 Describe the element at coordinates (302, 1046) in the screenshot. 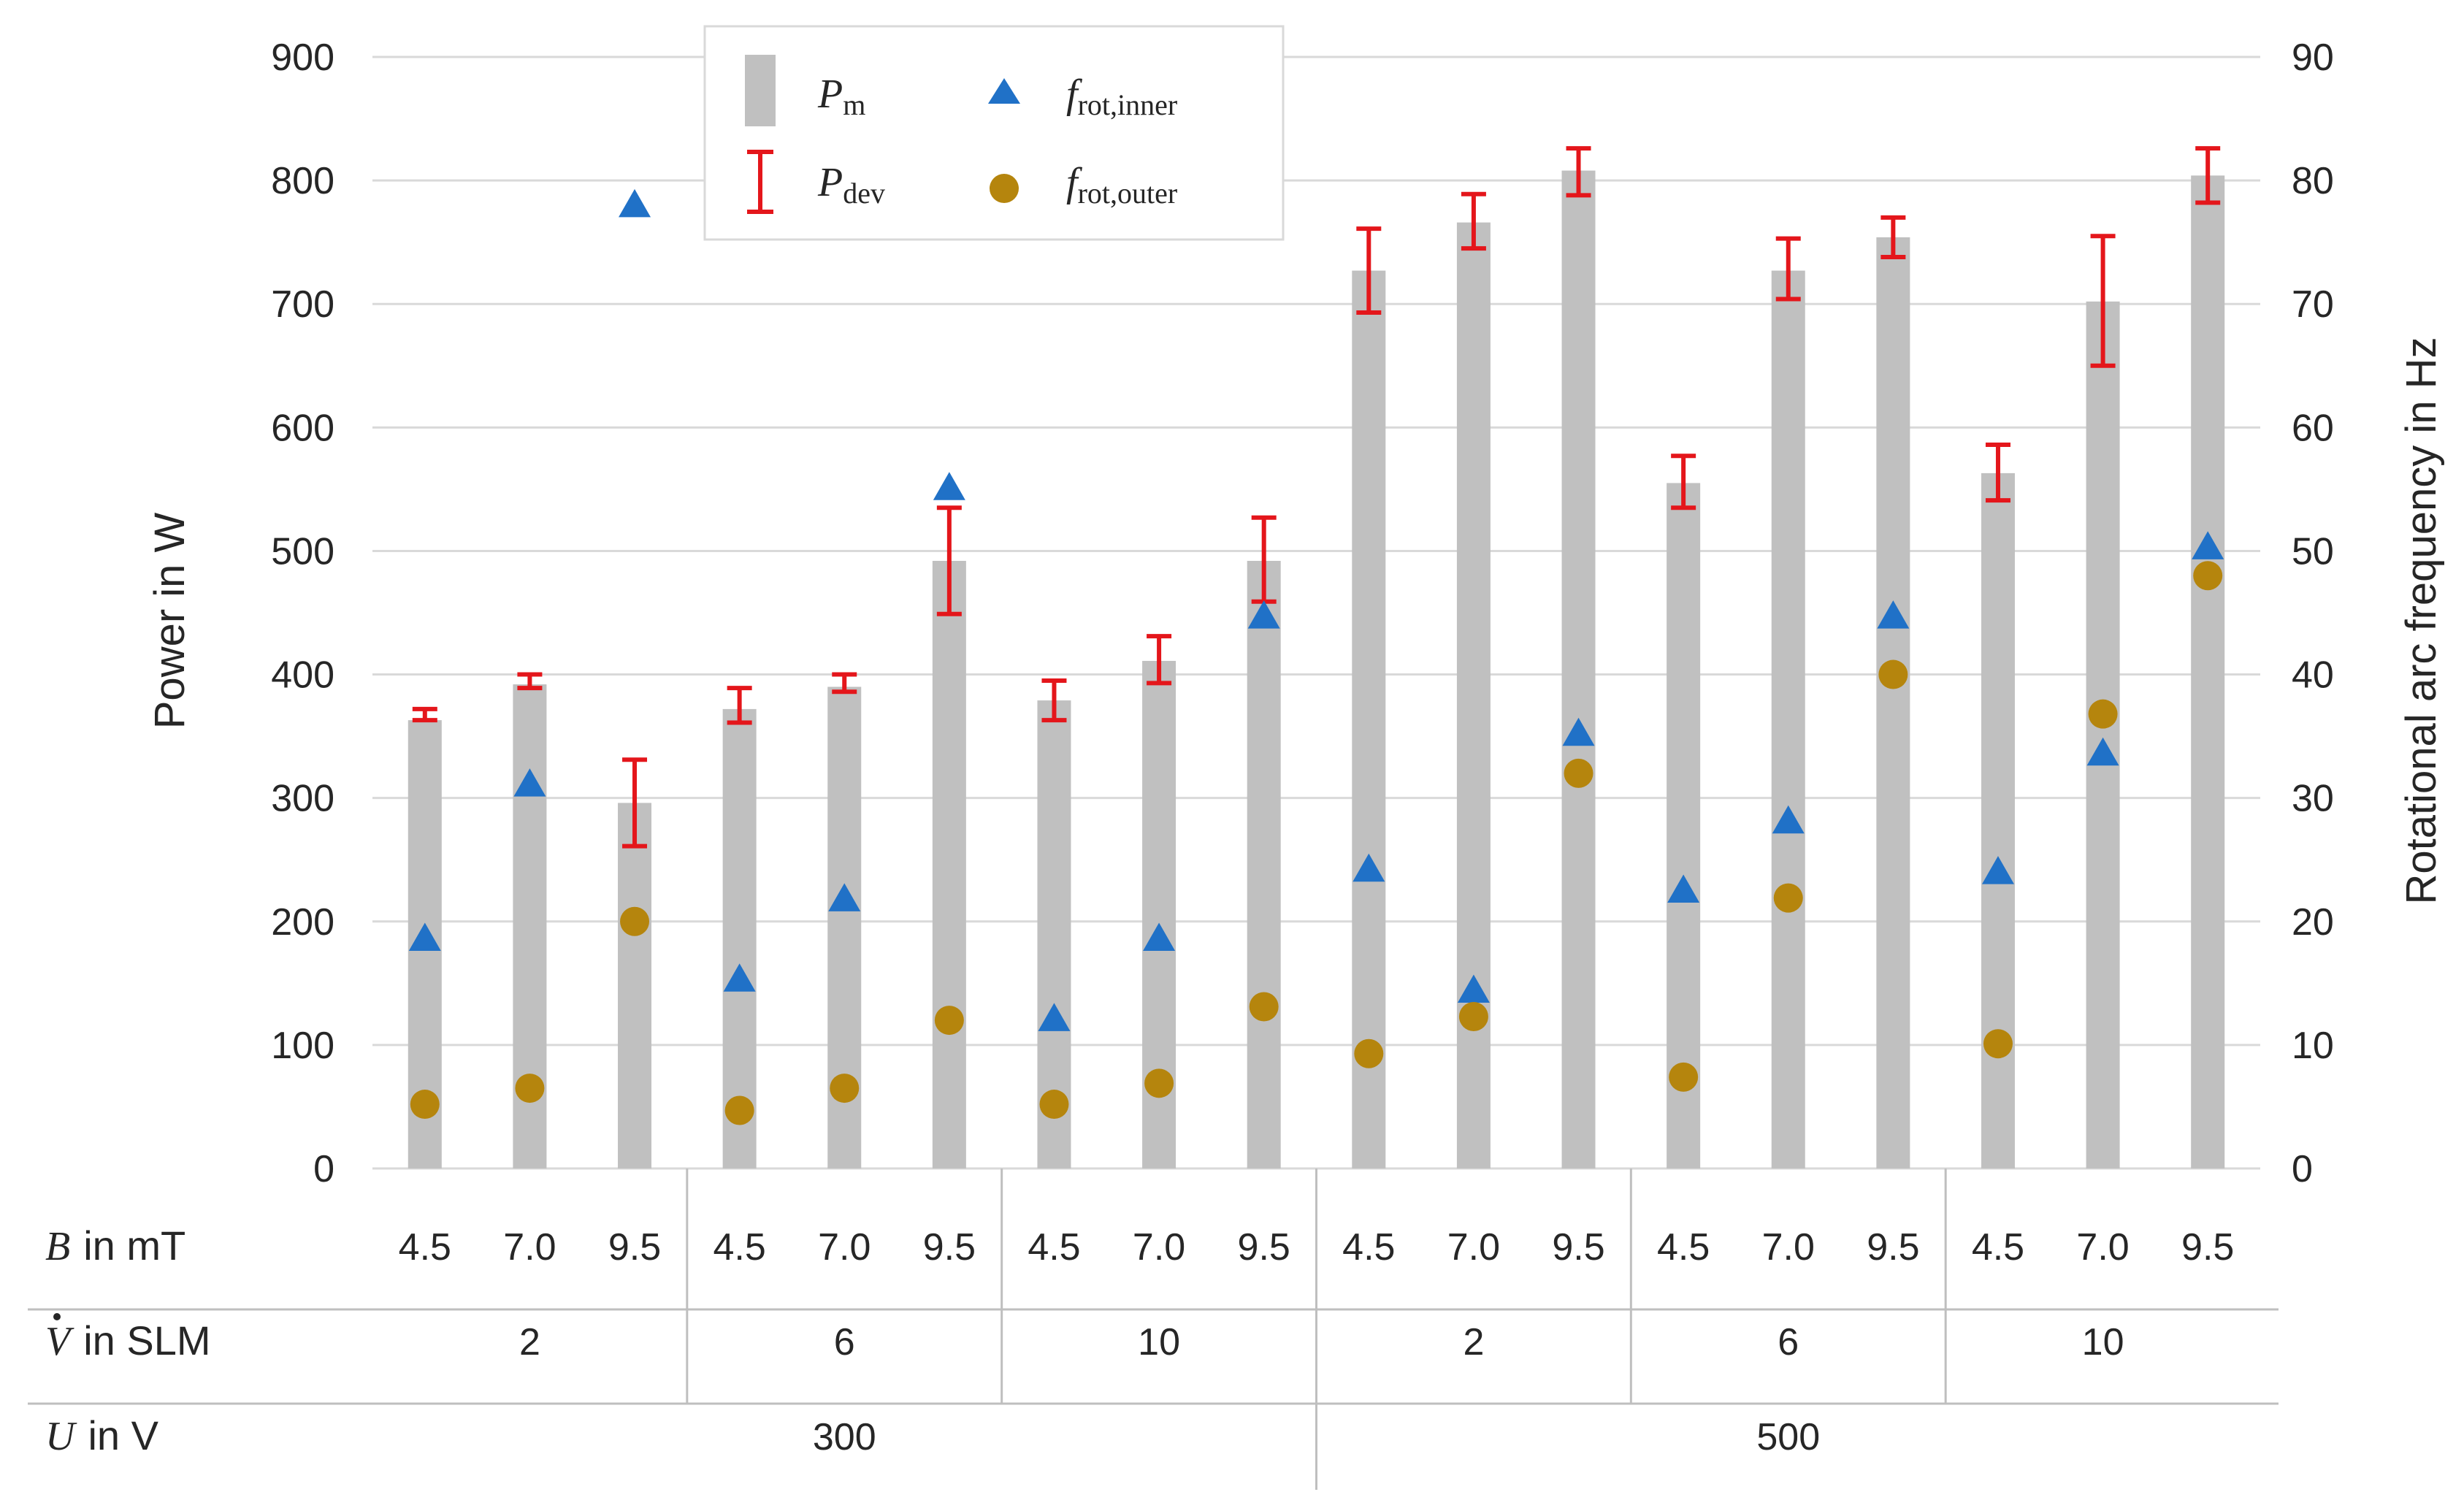

I see `left-tick-label: 100` at that location.